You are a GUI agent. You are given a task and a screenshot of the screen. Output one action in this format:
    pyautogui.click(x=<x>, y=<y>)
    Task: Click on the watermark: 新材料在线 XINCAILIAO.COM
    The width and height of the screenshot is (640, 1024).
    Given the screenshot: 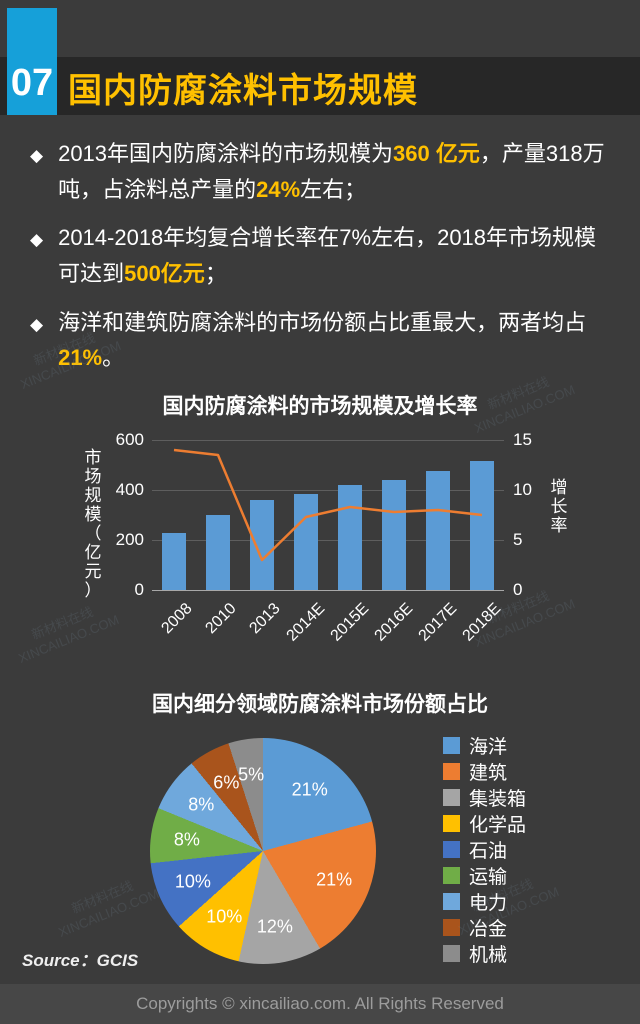 What is the action you would take?
    pyautogui.click(x=109, y=908)
    